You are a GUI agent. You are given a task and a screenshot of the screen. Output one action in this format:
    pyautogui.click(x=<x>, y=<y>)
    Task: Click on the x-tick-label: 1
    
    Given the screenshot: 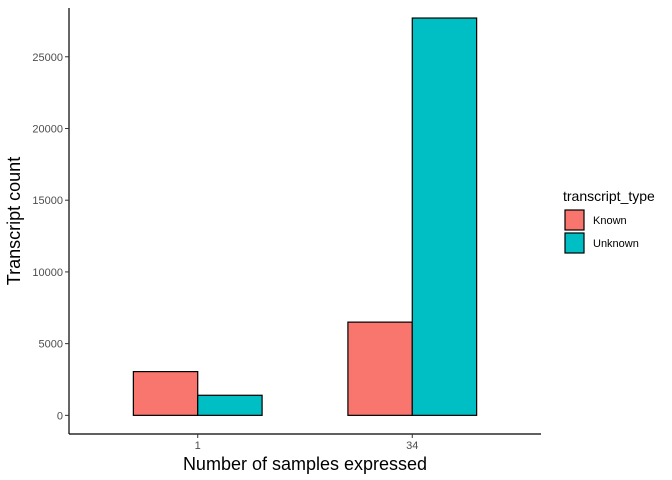 What is the action you would take?
    pyautogui.click(x=198, y=446)
    